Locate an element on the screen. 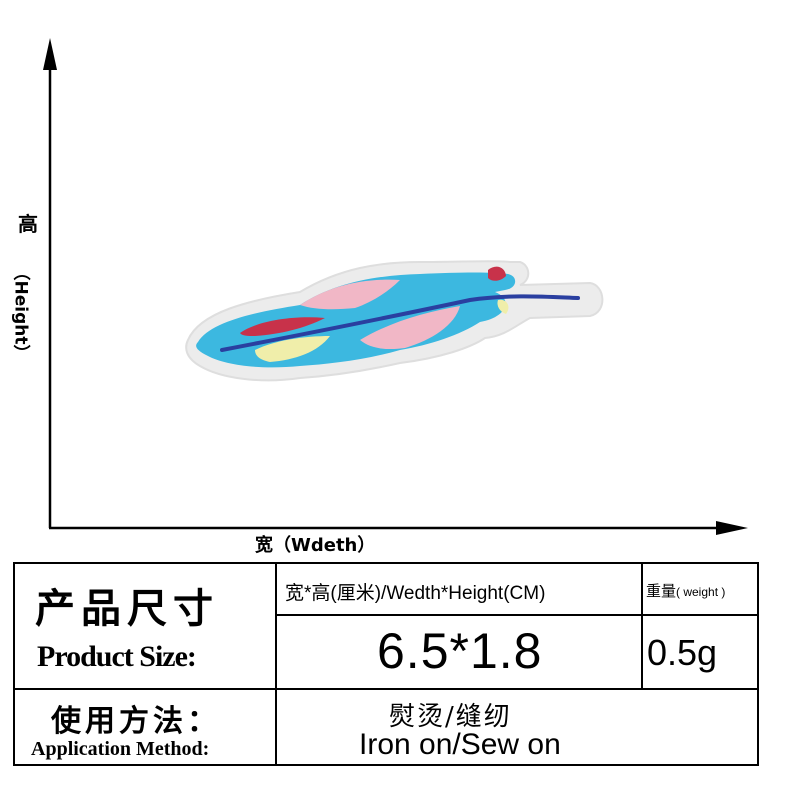 The width and height of the screenshot is (800, 800). weight-header: 重量( weight ) is located at coordinates (685, 590).